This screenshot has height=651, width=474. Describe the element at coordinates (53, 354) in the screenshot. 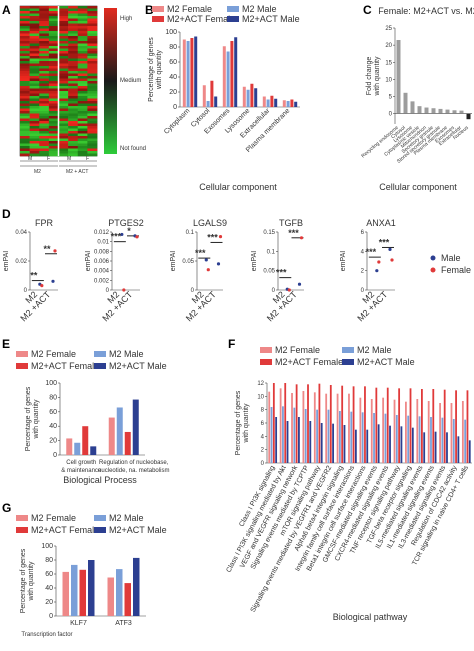

I see `legend-label: M2 Female` at that location.